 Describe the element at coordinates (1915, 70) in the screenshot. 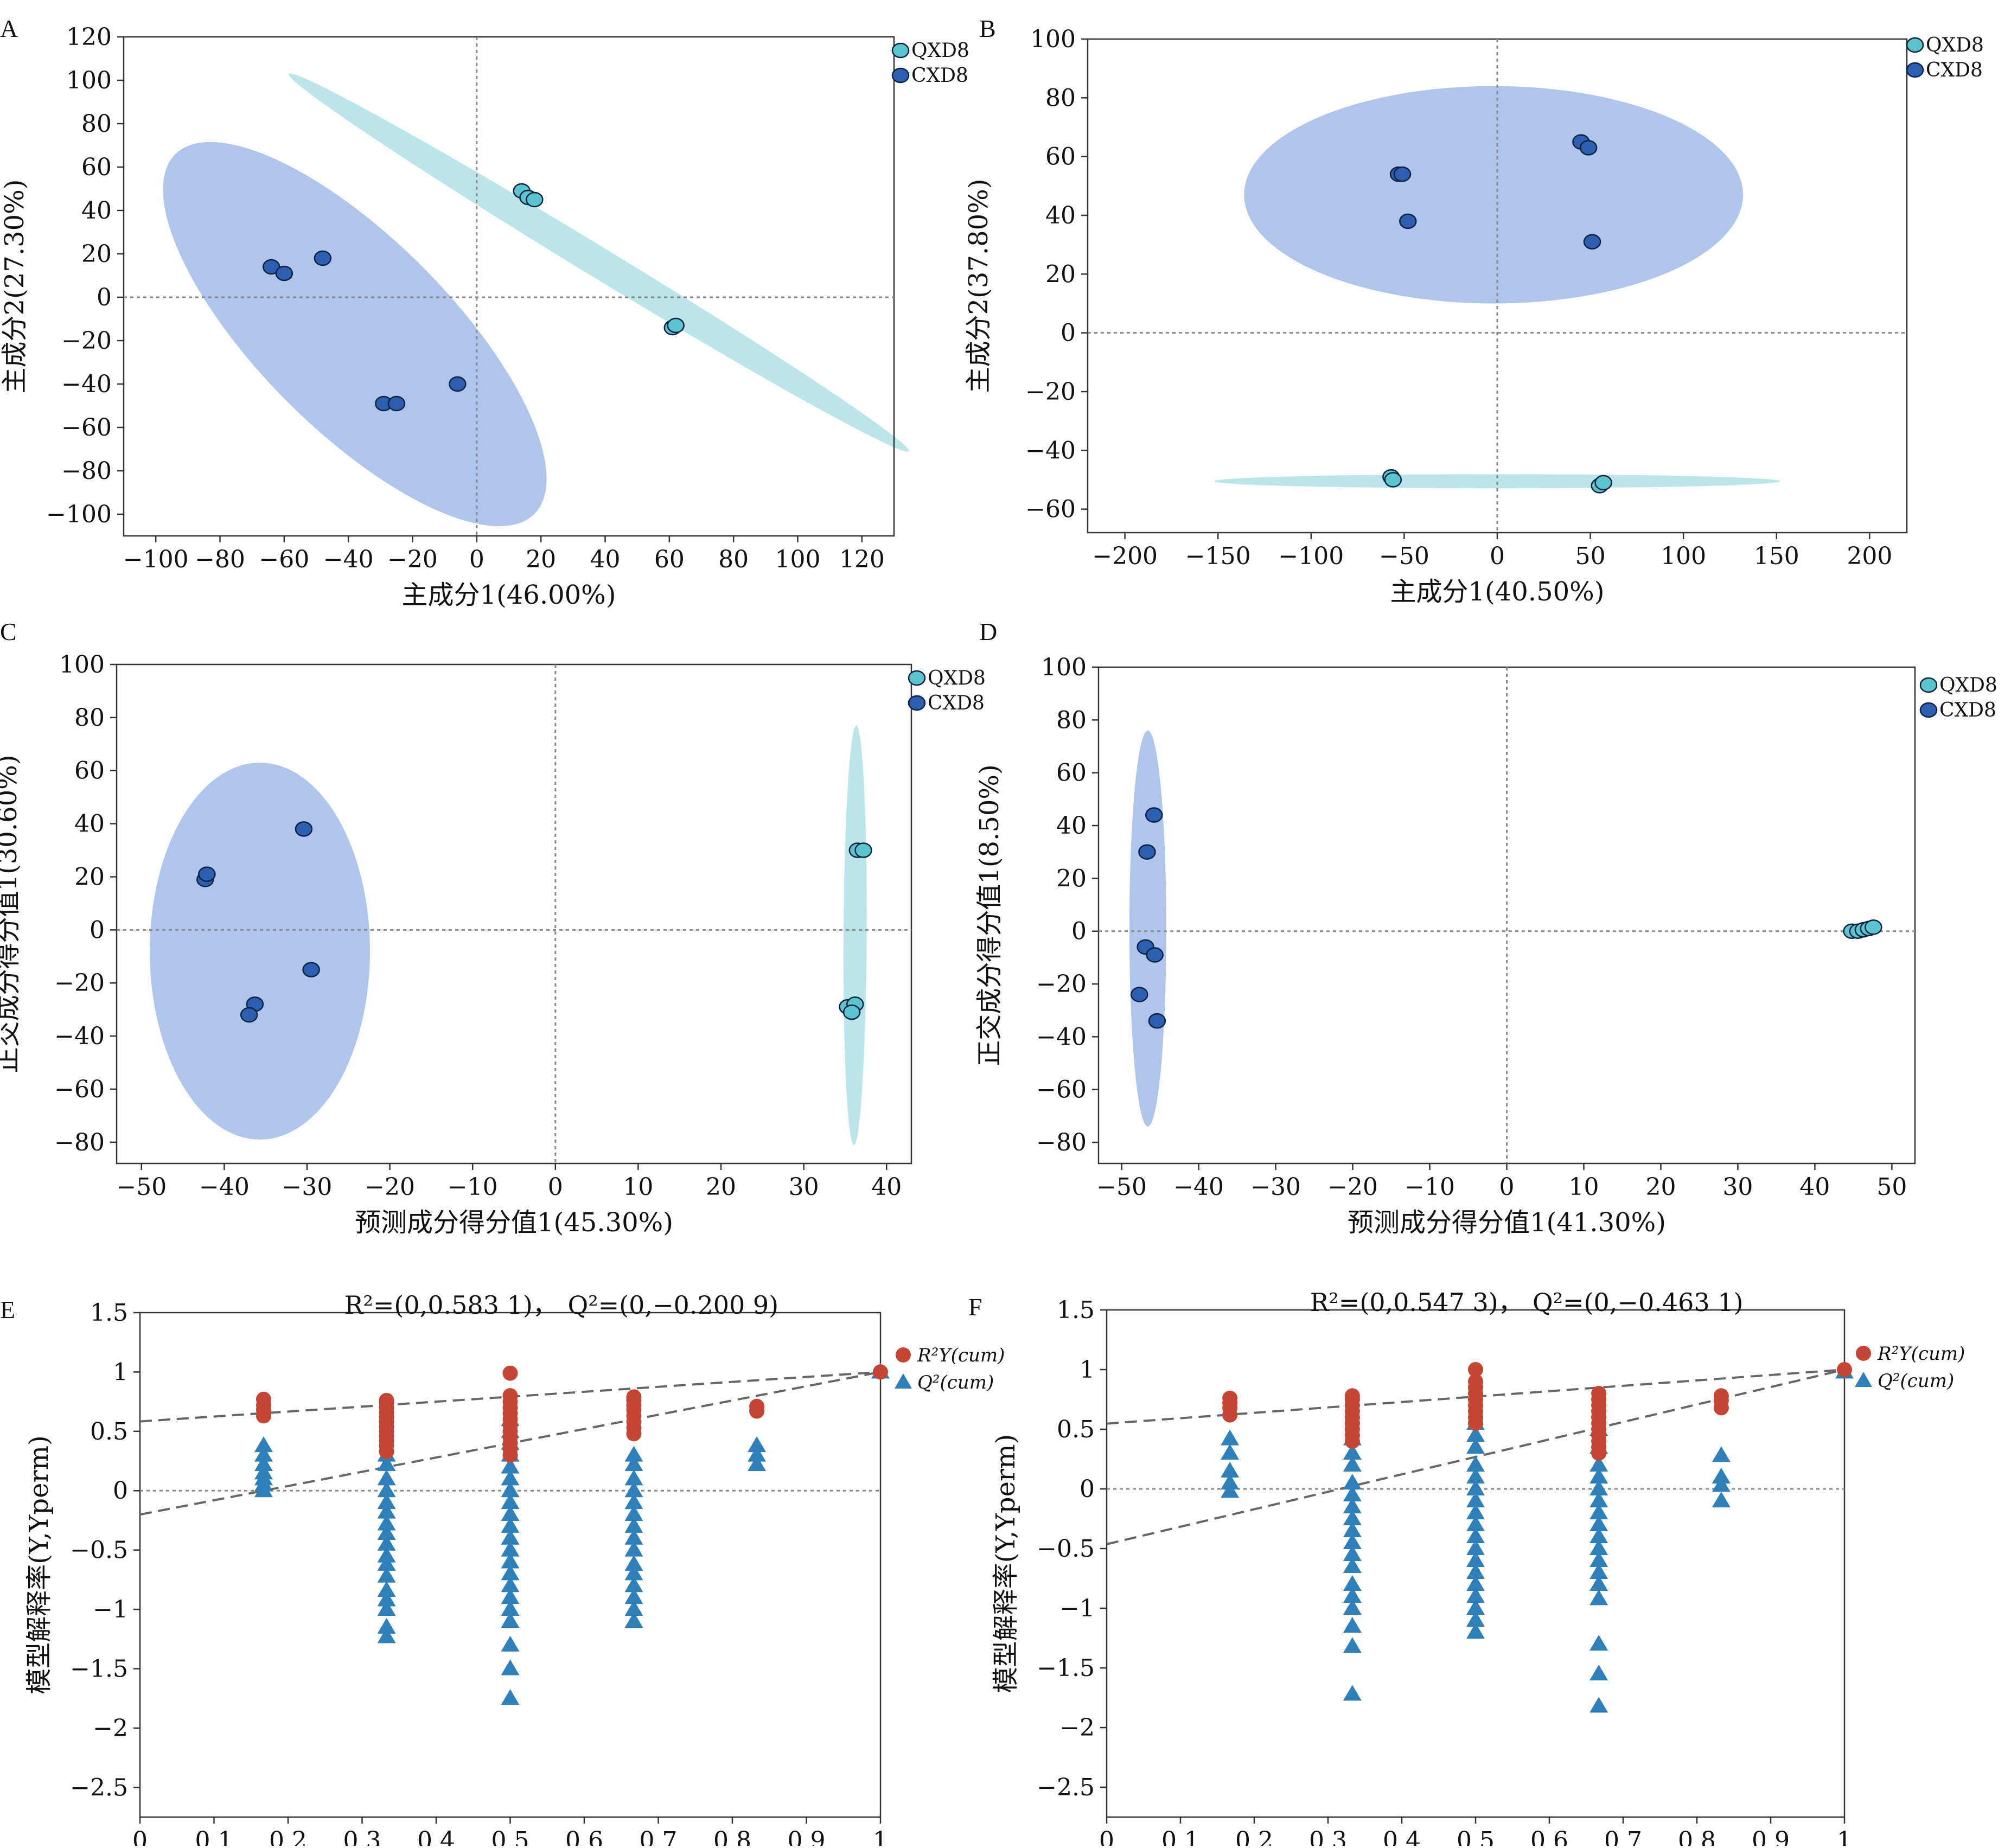

I see `legend-marker-cxd8` at that location.